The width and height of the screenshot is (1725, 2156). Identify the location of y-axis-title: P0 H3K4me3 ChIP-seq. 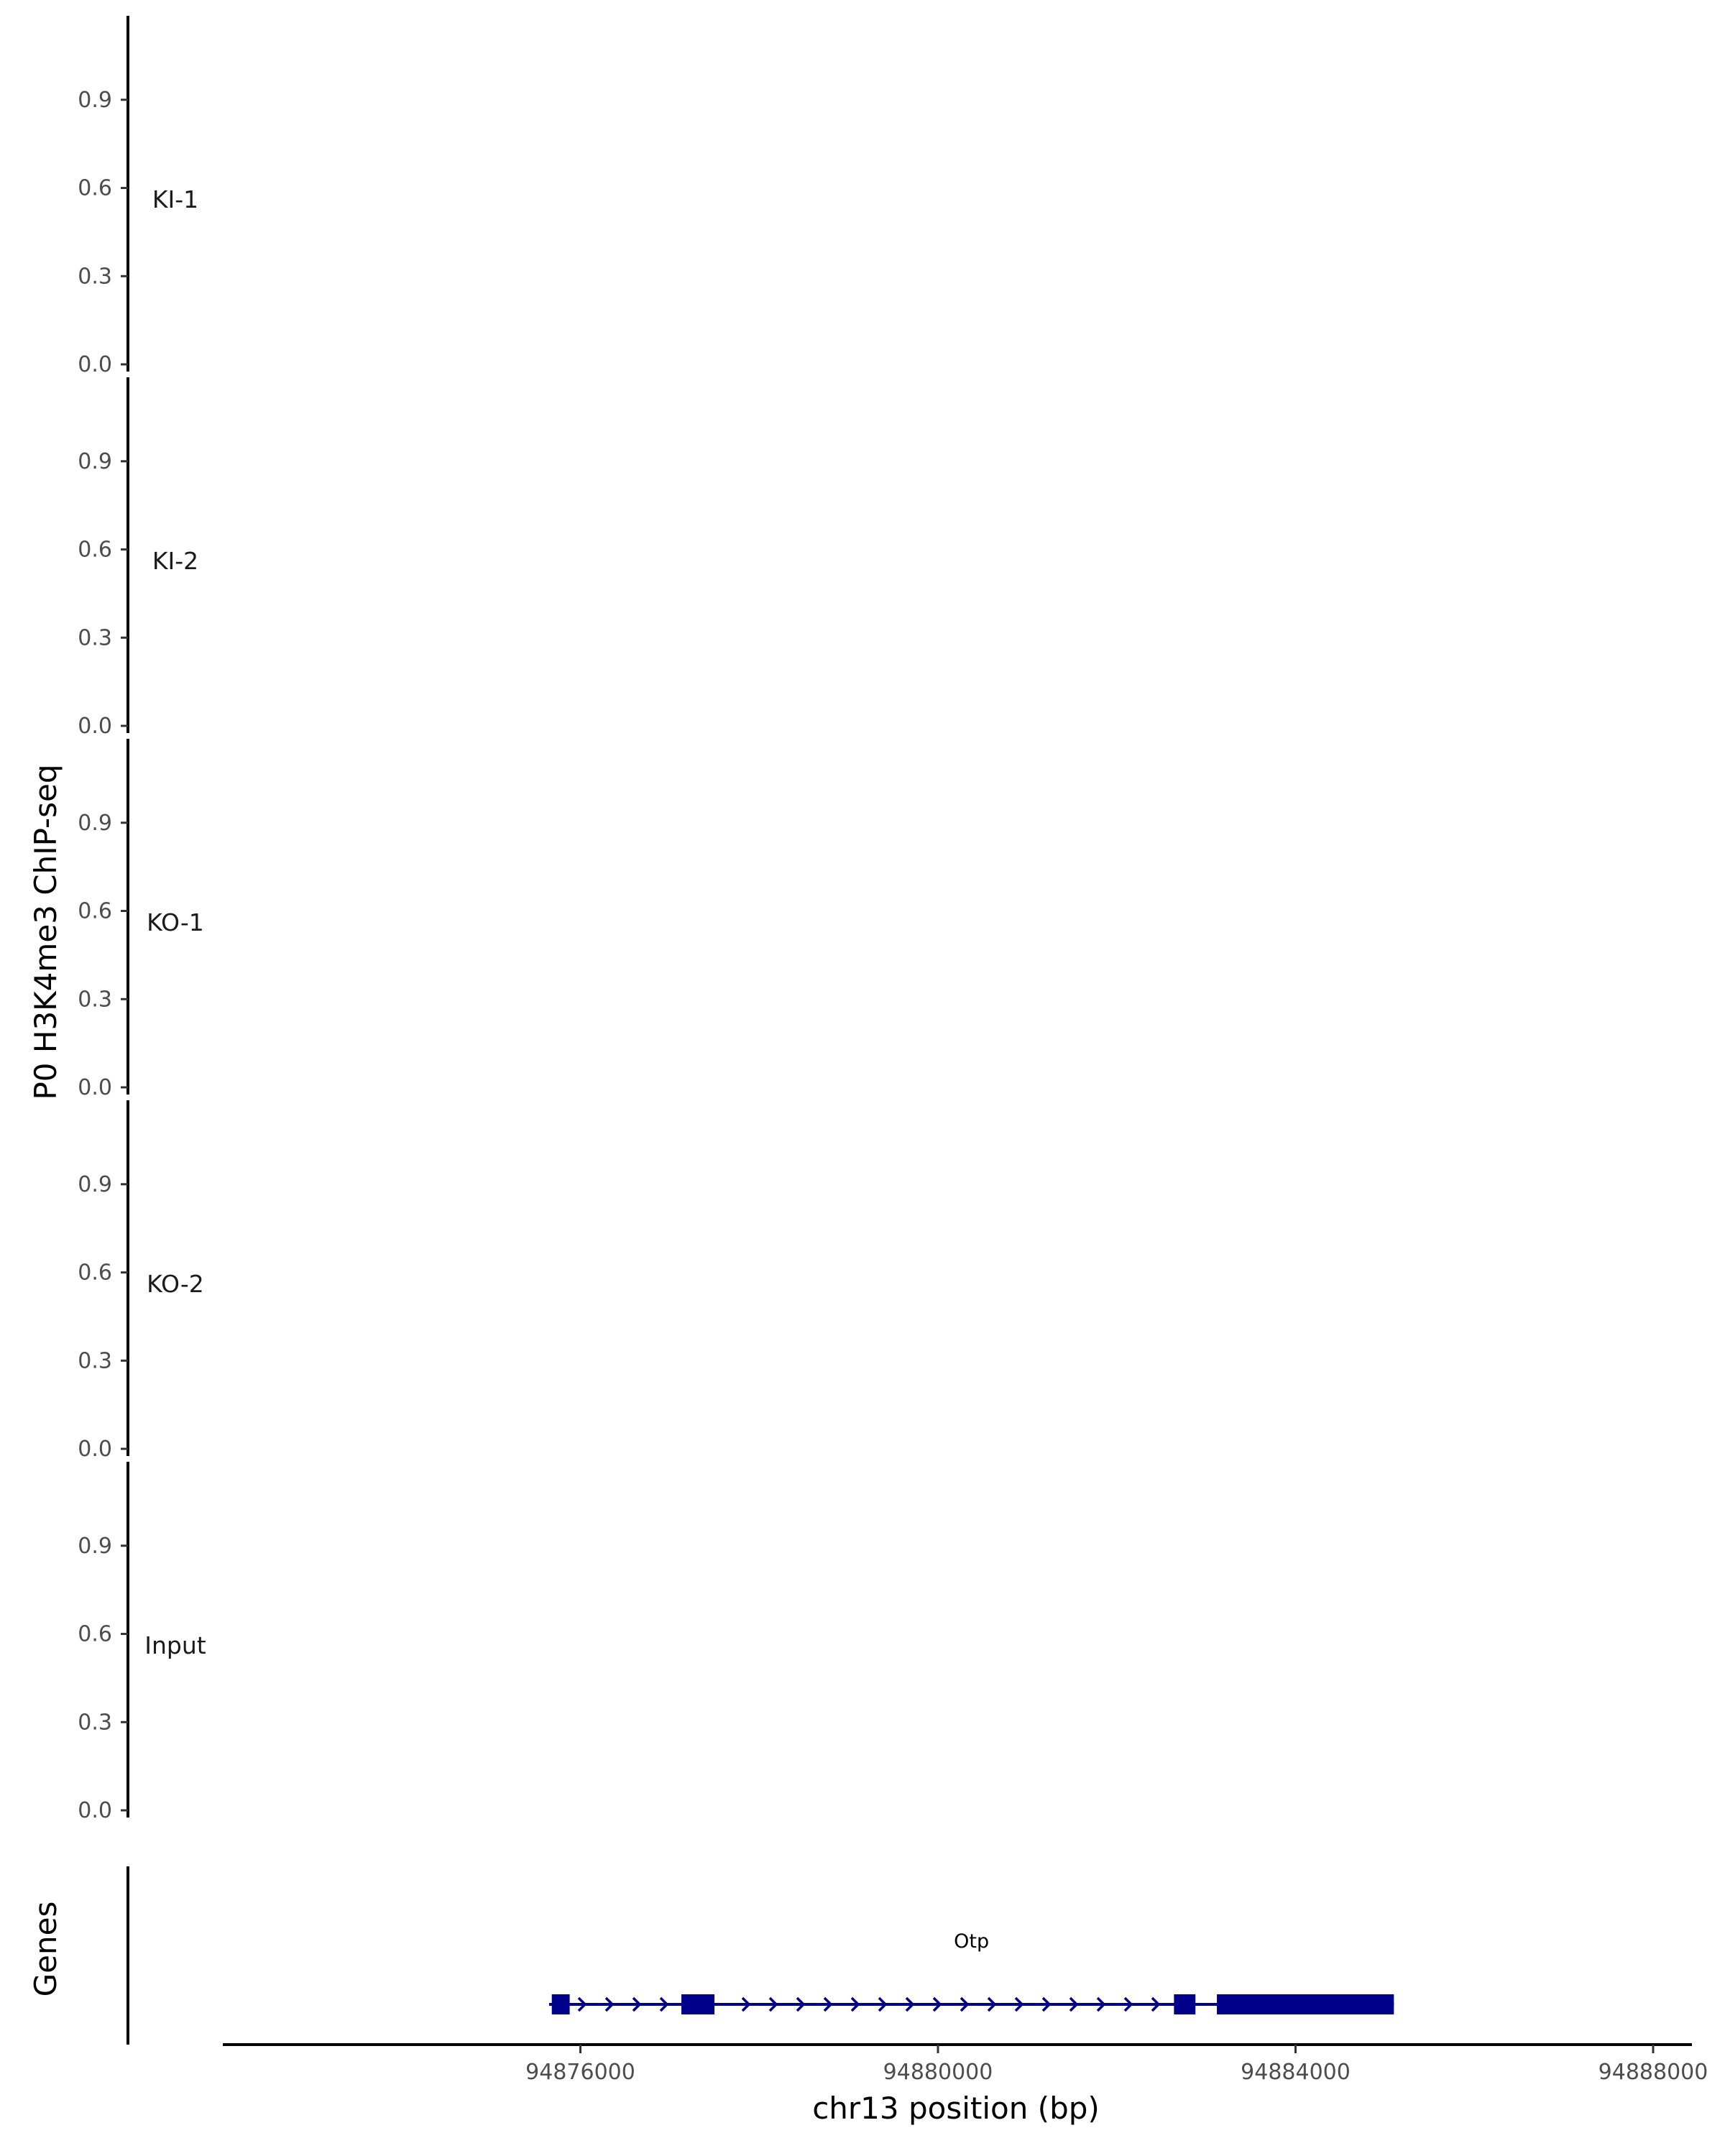
(45, 932).